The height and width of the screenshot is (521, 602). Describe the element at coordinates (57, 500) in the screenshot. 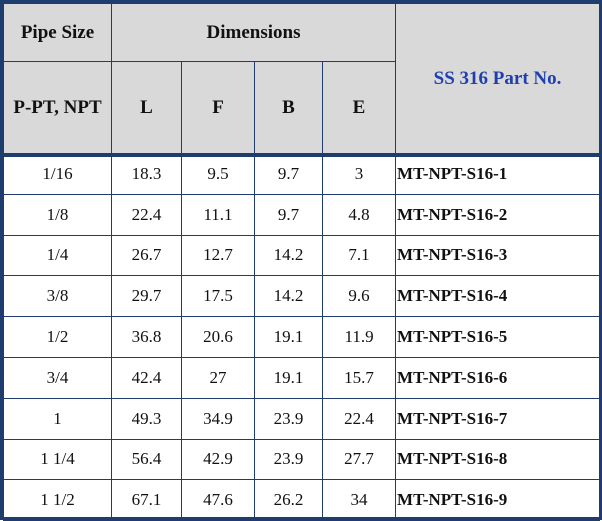

I see `pipe-size-cell: 1 1/2` at that location.